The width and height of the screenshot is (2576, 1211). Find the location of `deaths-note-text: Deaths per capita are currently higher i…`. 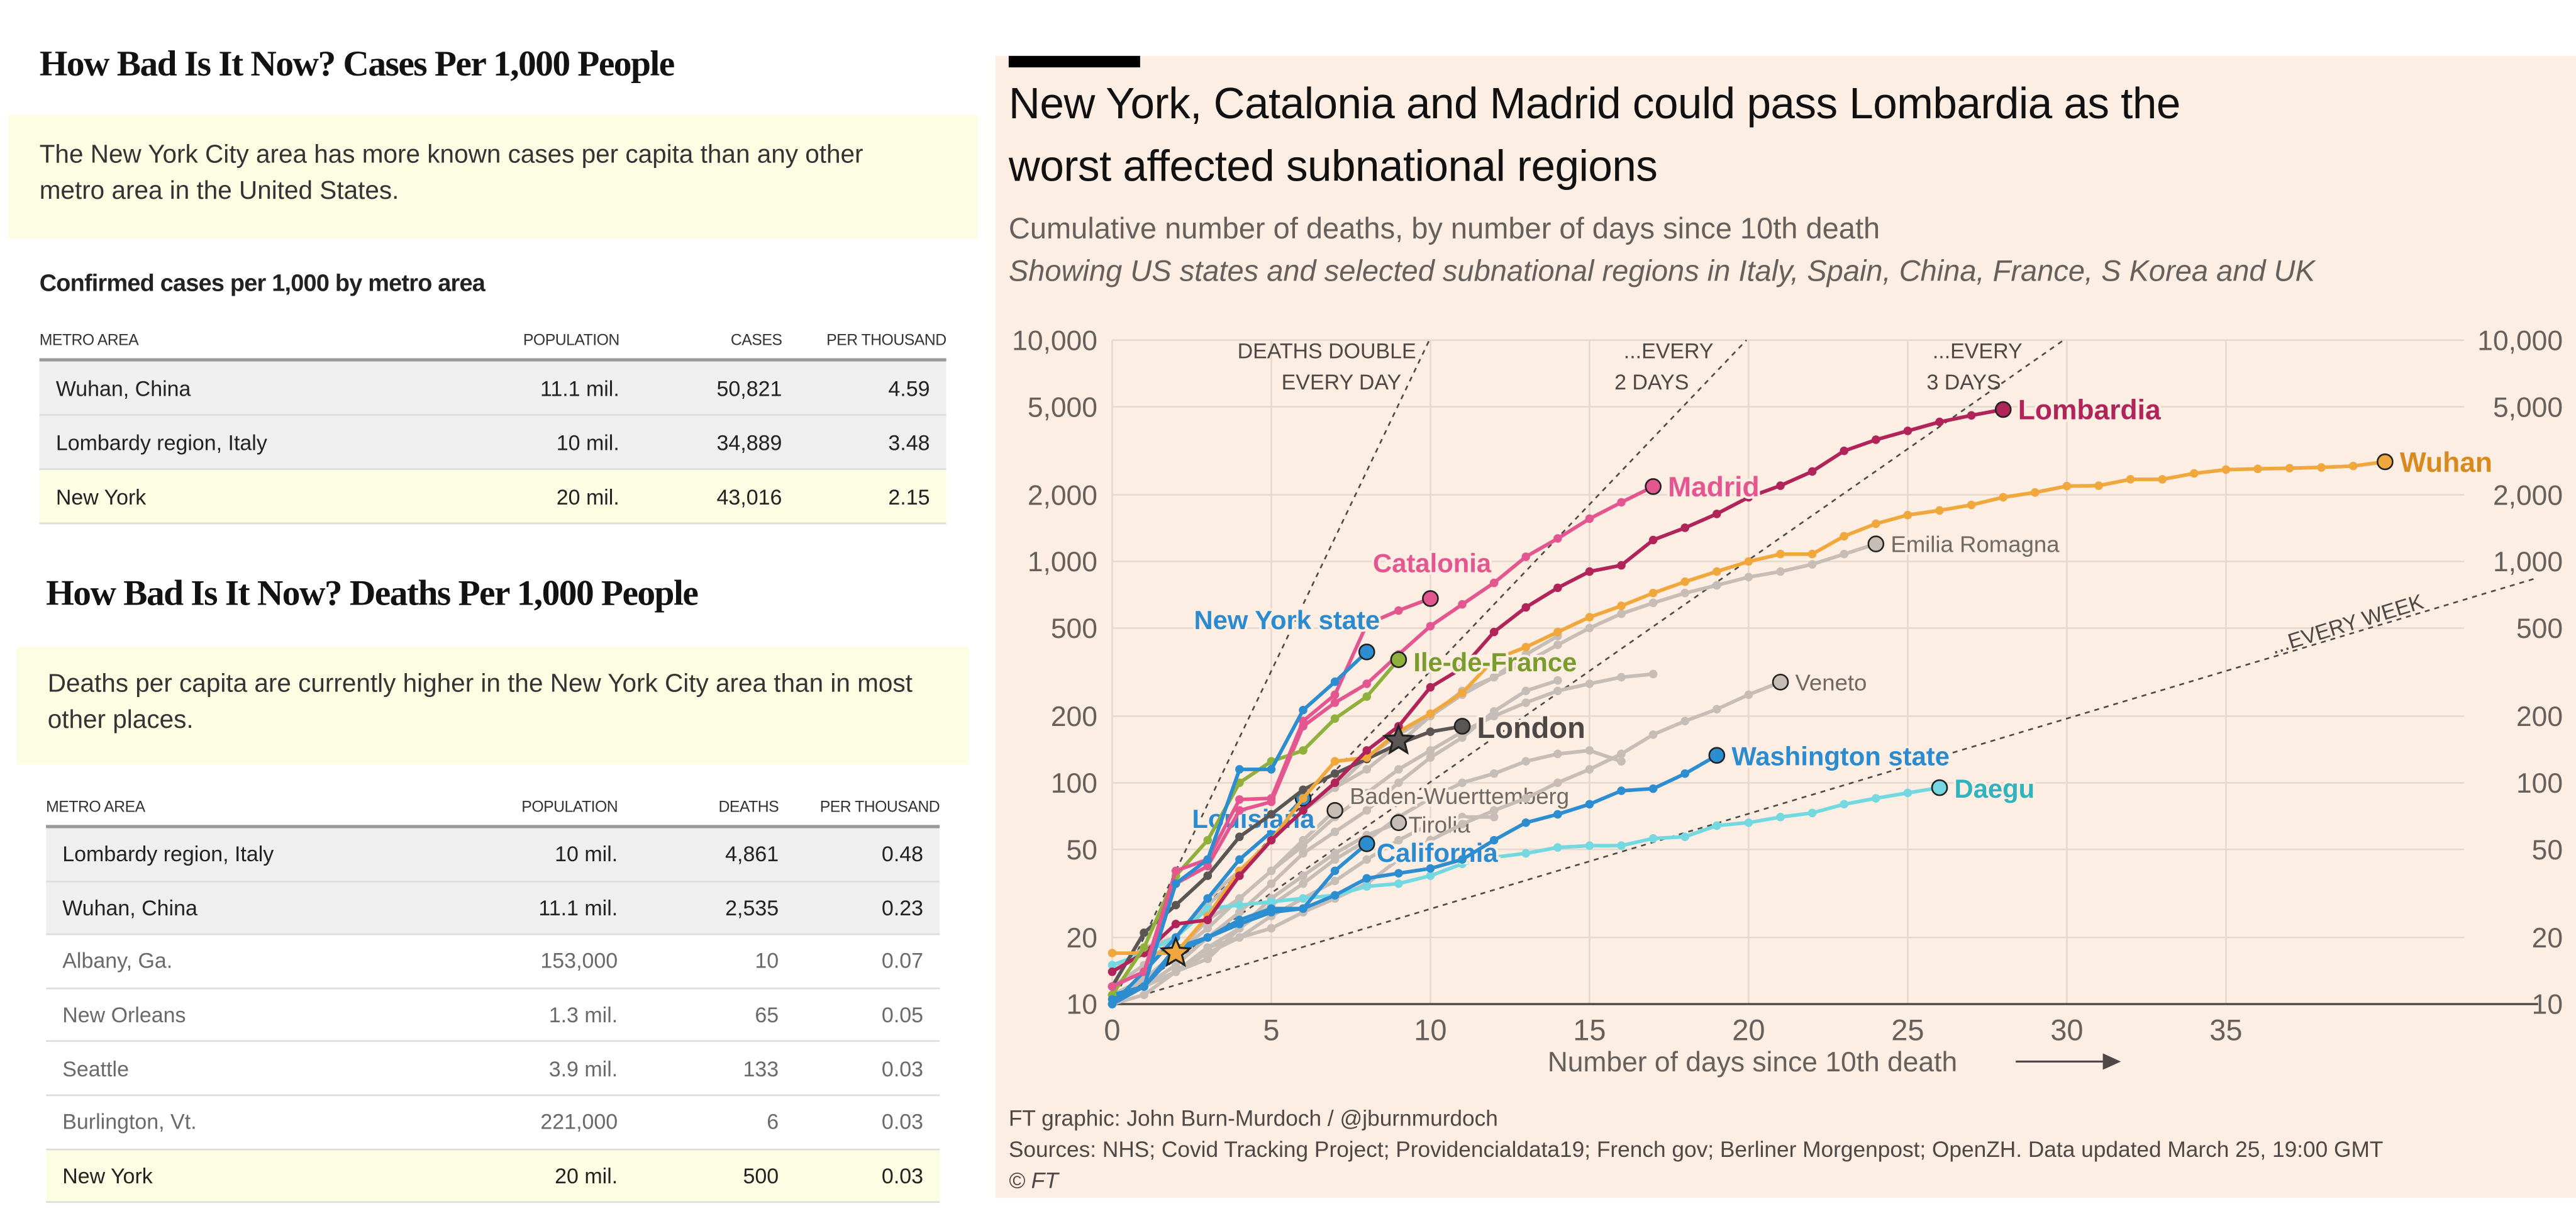

deaths-note-text: Deaths per capita are currently higher i… is located at coordinates (480, 703).